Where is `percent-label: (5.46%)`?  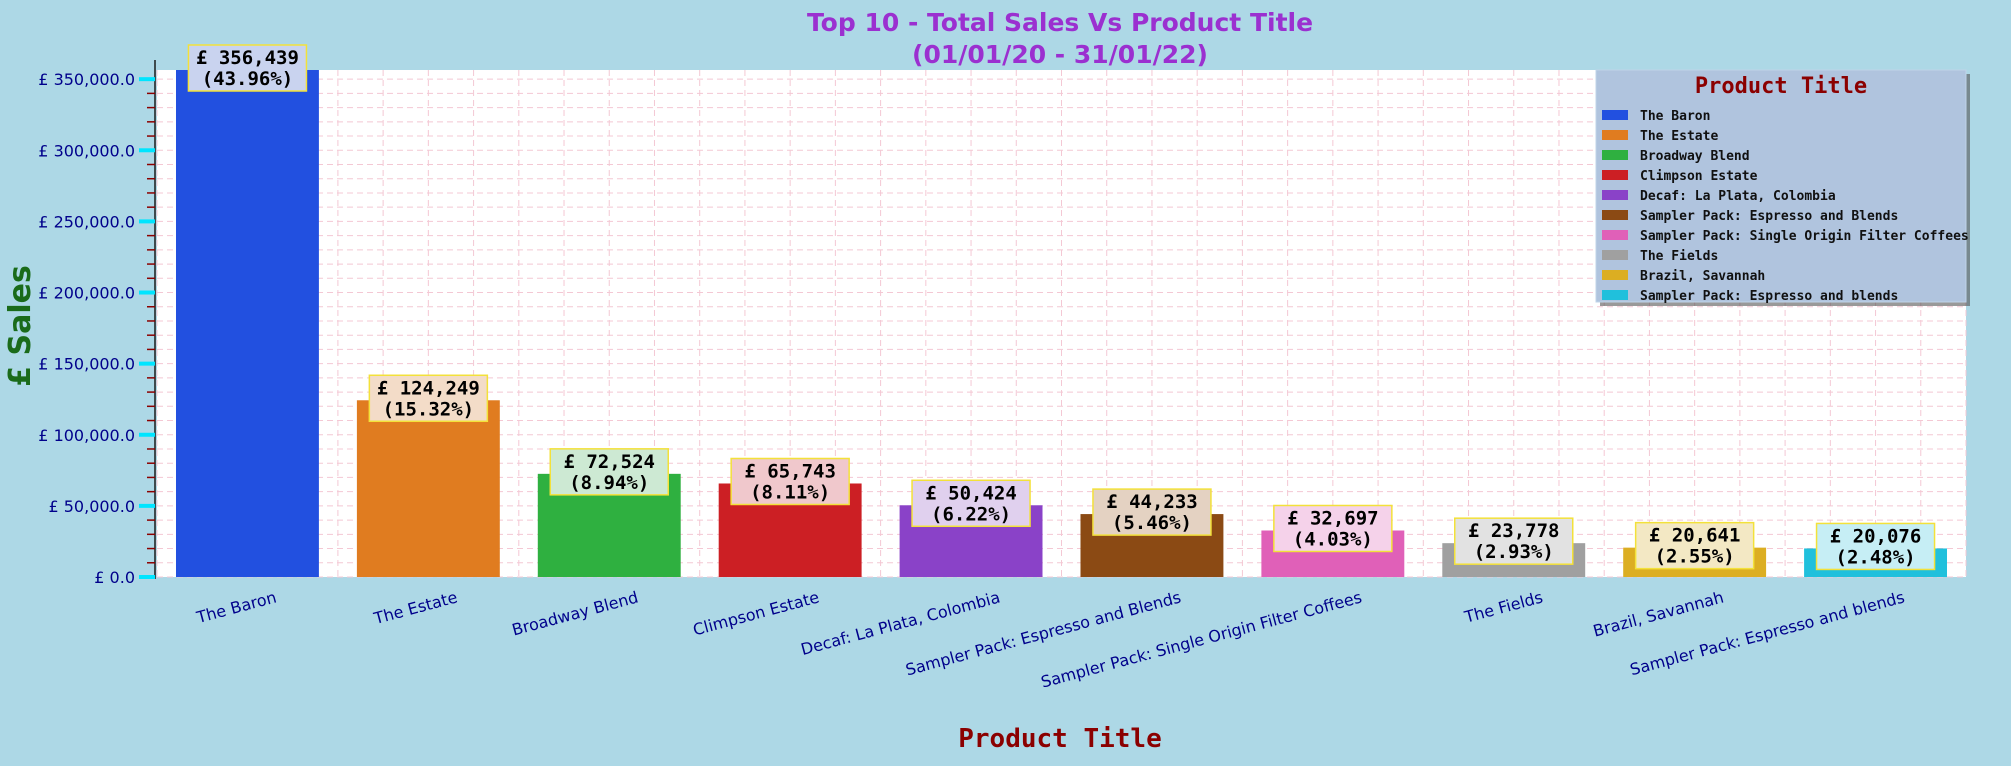 percent-label: (5.46%) is located at coordinates (1152, 523).